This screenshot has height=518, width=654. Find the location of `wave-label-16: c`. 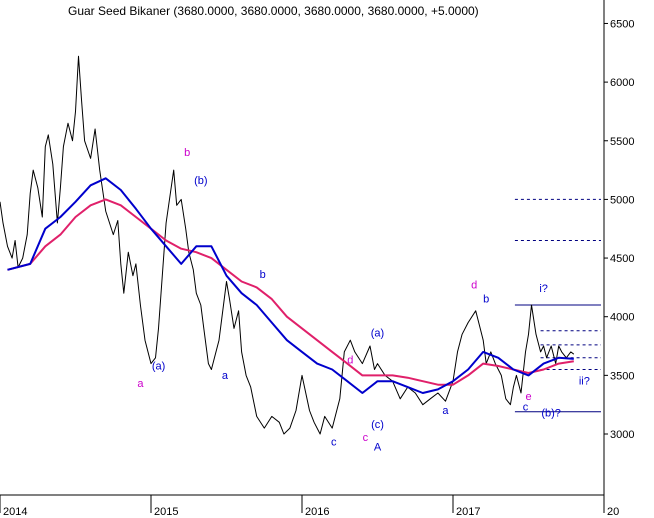

wave-label-16: c is located at coordinates (526, 408).